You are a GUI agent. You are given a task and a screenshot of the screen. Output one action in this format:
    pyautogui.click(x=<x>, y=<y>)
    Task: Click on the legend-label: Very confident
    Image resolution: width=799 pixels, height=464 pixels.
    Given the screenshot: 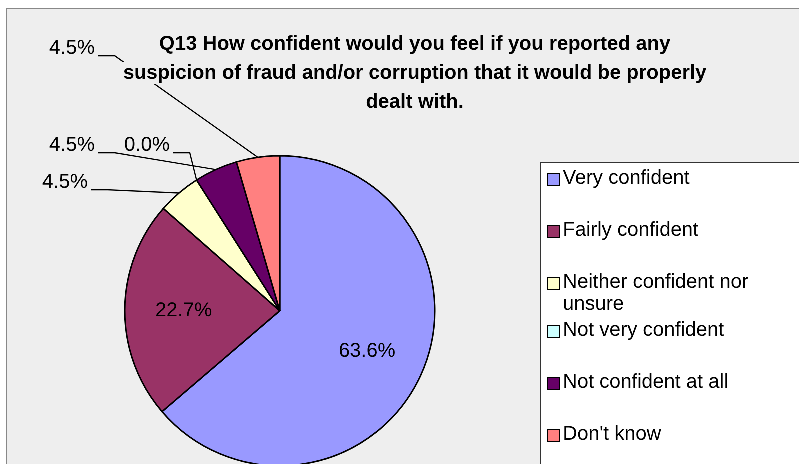 What is the action you would take?
    pyautogui.click(x=626, y=178)
    